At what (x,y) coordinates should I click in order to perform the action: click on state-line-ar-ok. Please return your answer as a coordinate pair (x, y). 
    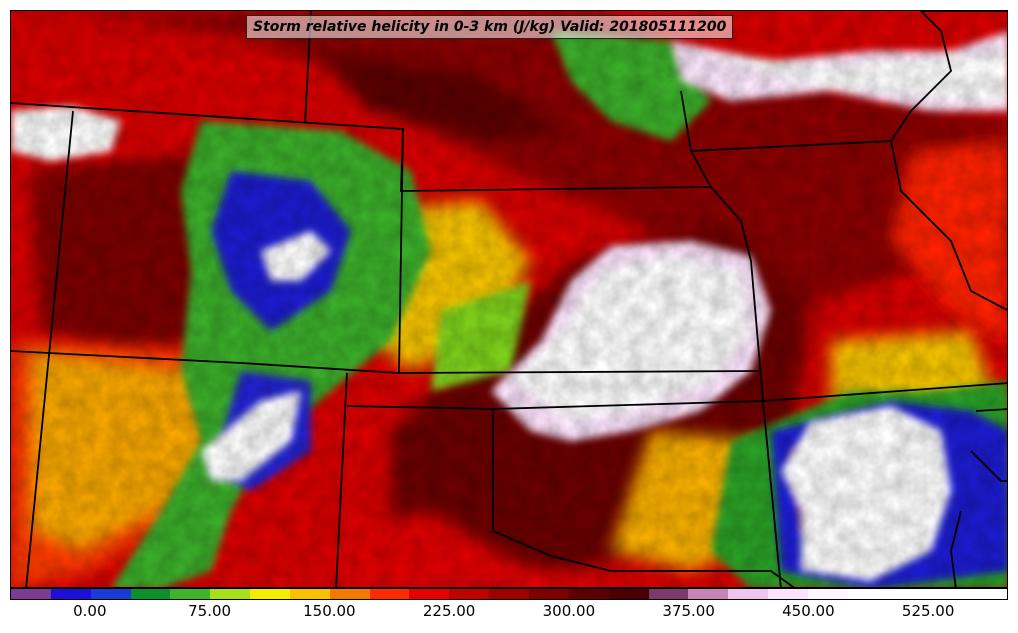
    Looking at the image, I should click on (772, 493).